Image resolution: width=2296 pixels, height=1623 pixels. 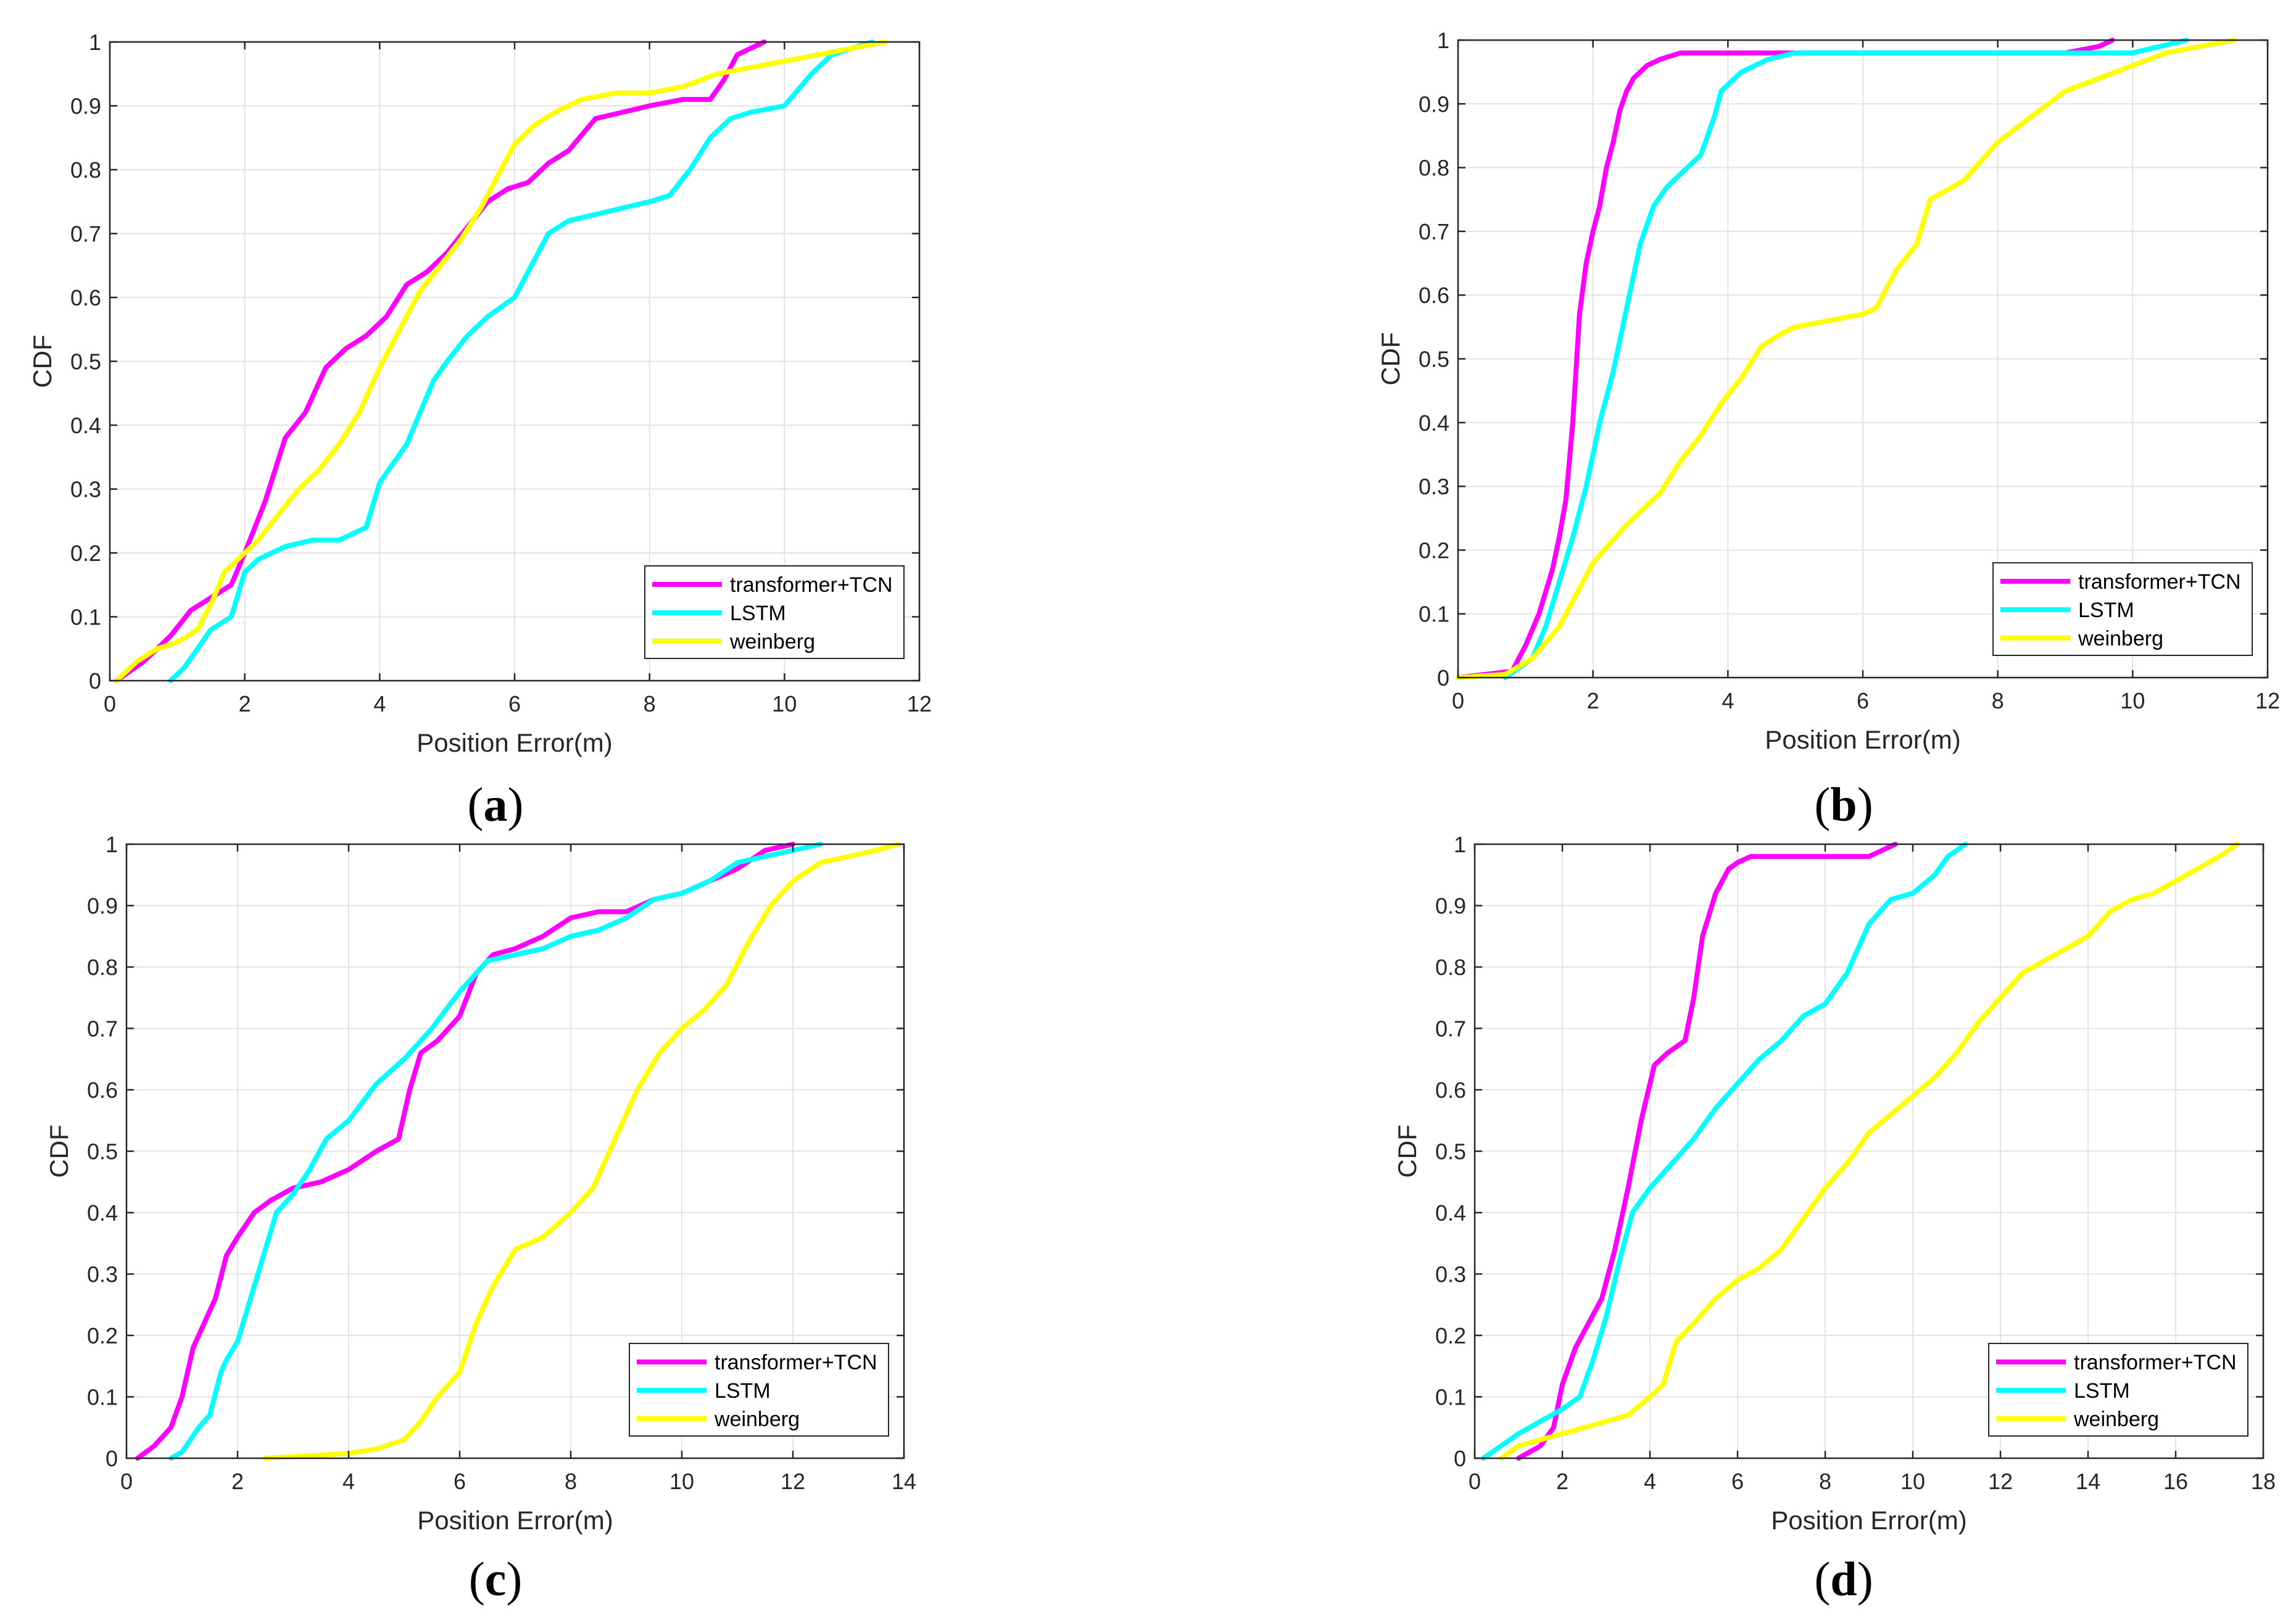 I want to click on panel-caption: (b), so click(x=1843, y=804).